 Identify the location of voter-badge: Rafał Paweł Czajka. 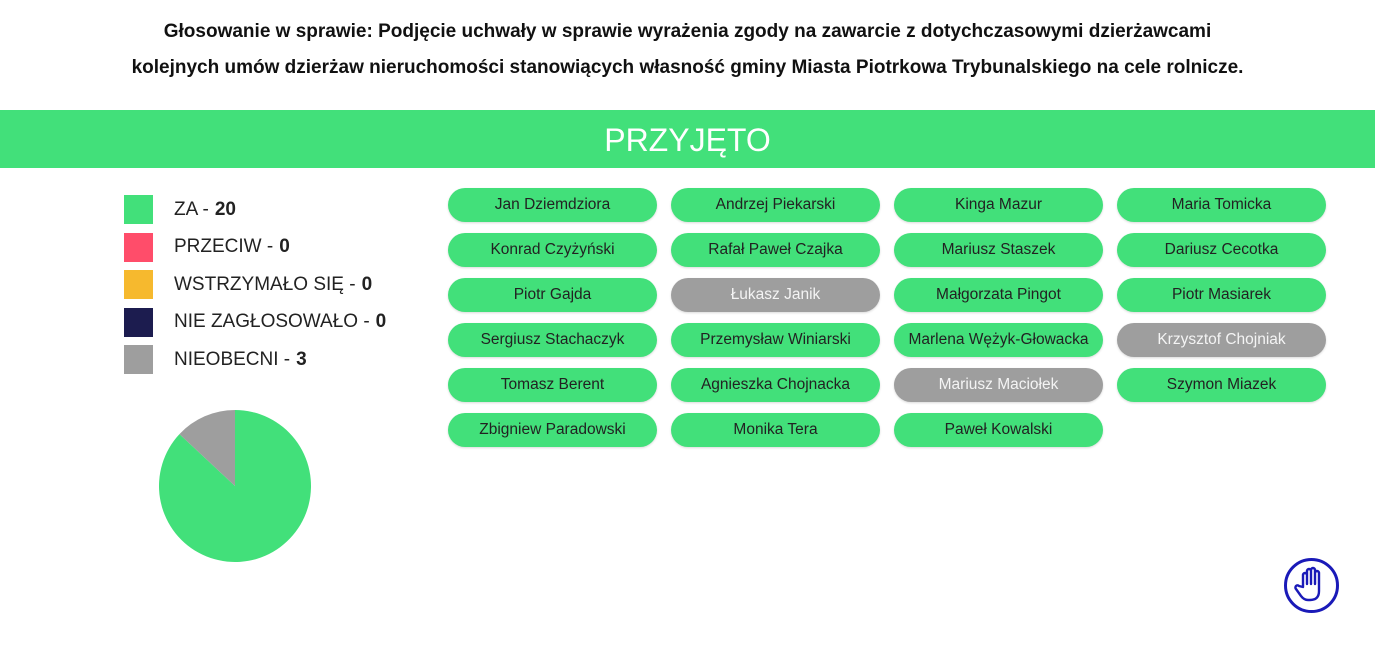
(775, 250).